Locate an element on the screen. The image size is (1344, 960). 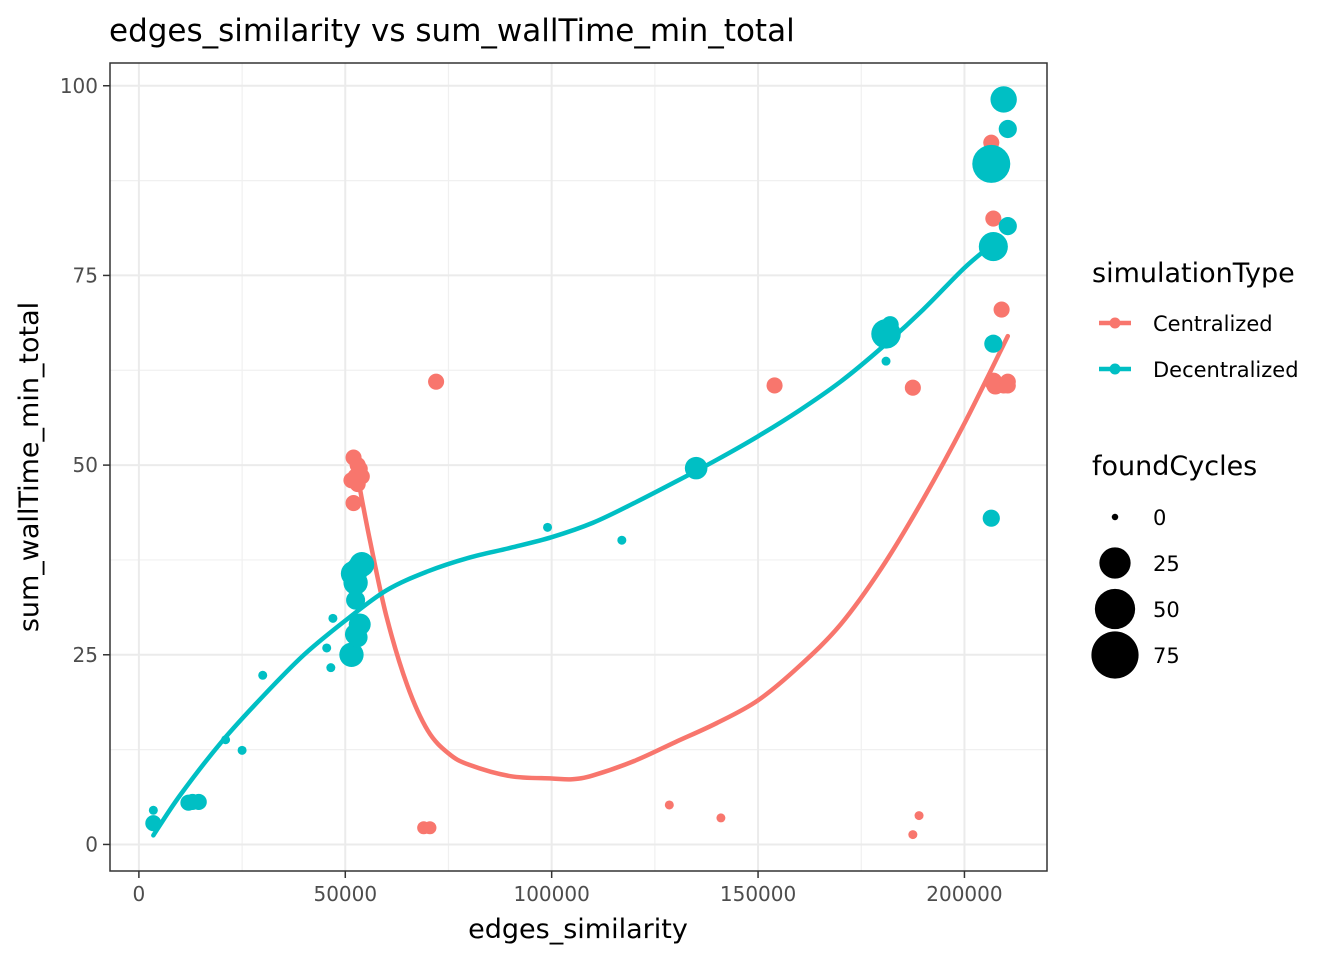
y-tick-label: 25 is located at coordinates (85, 655).